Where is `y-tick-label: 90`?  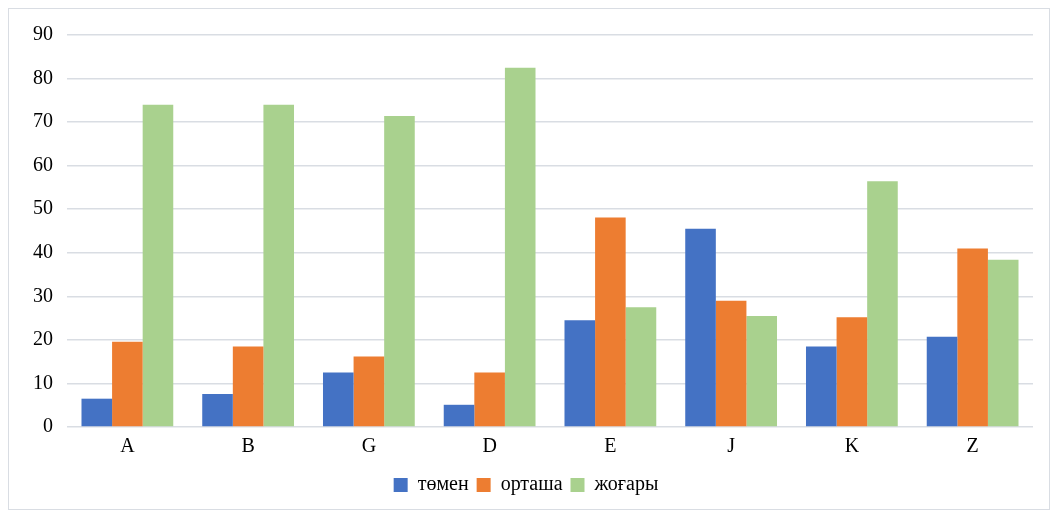 y-tick-label: 90 is located at coordinates (43, 33).